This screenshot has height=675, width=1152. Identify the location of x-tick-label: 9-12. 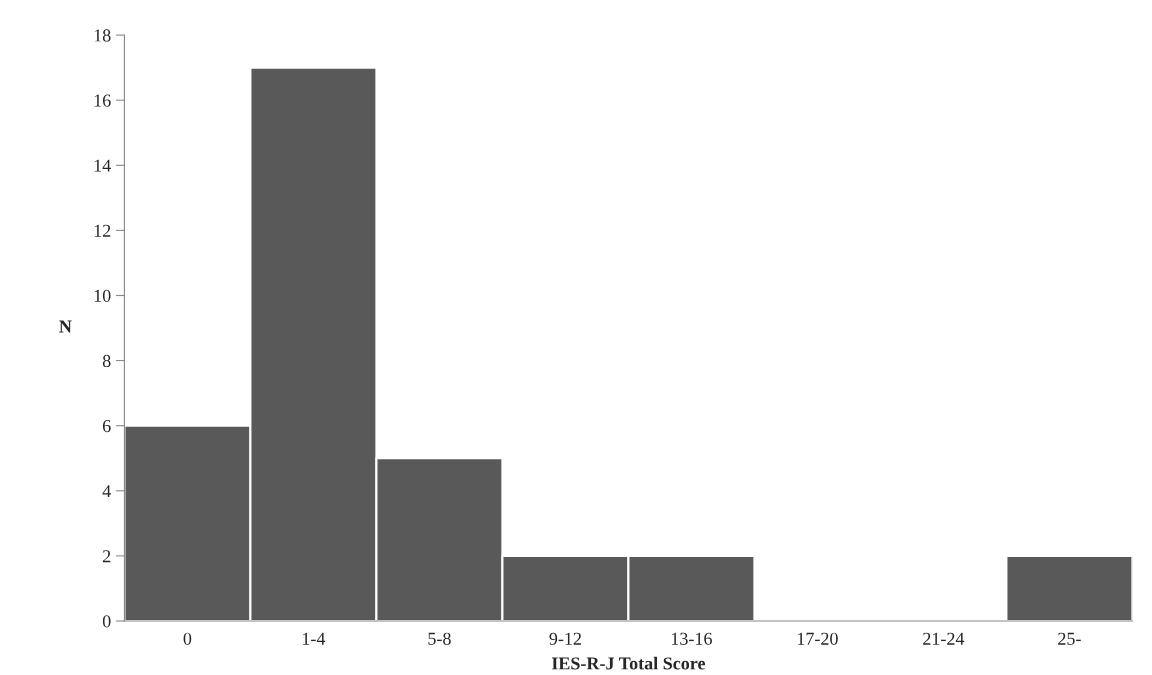
(565, 638).